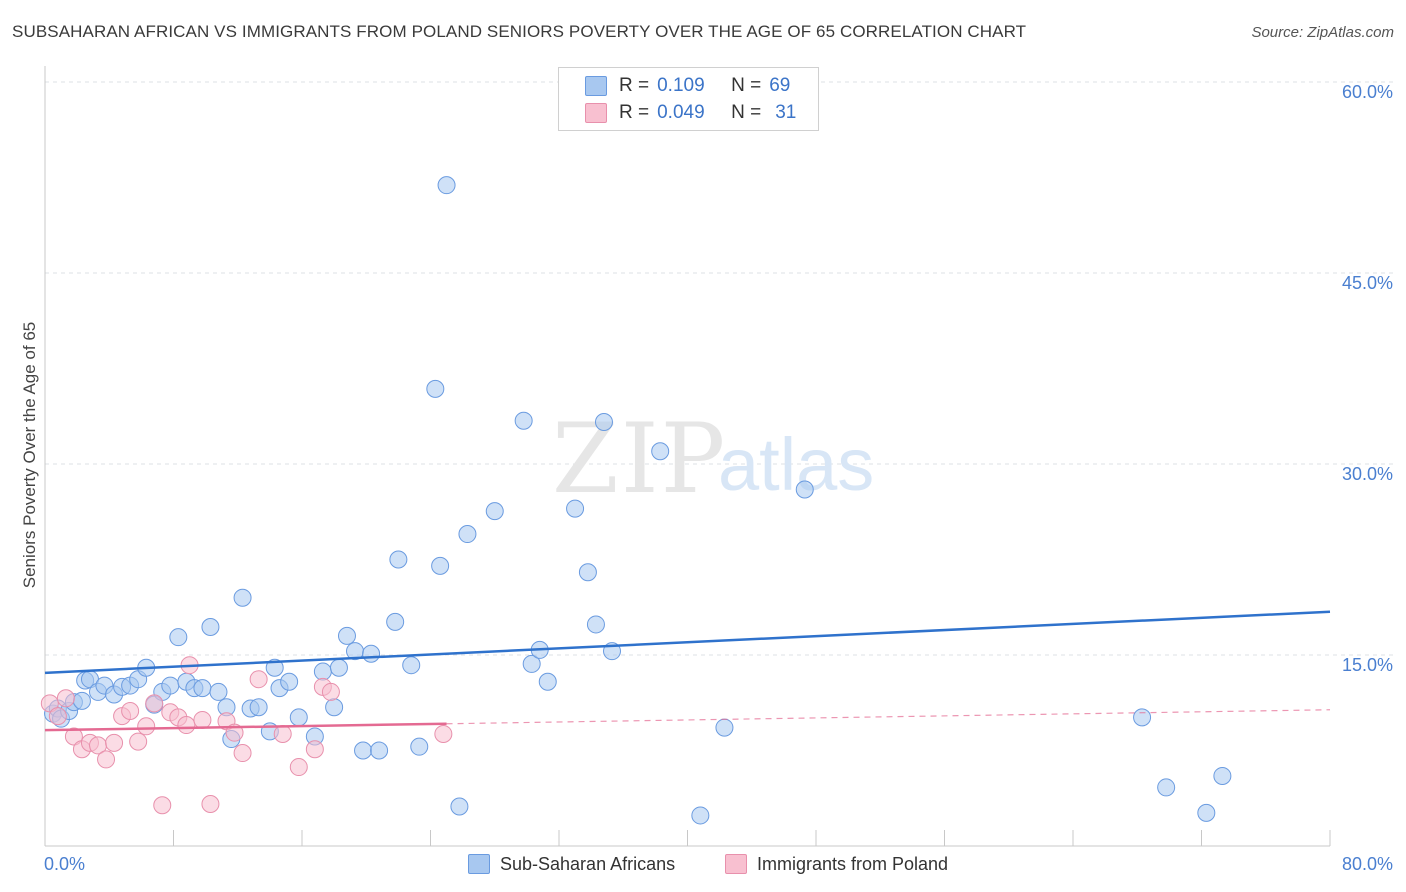  Describe the element at coordinates (245, 727) in the screenshot. I see `trendline-poland` at that location.